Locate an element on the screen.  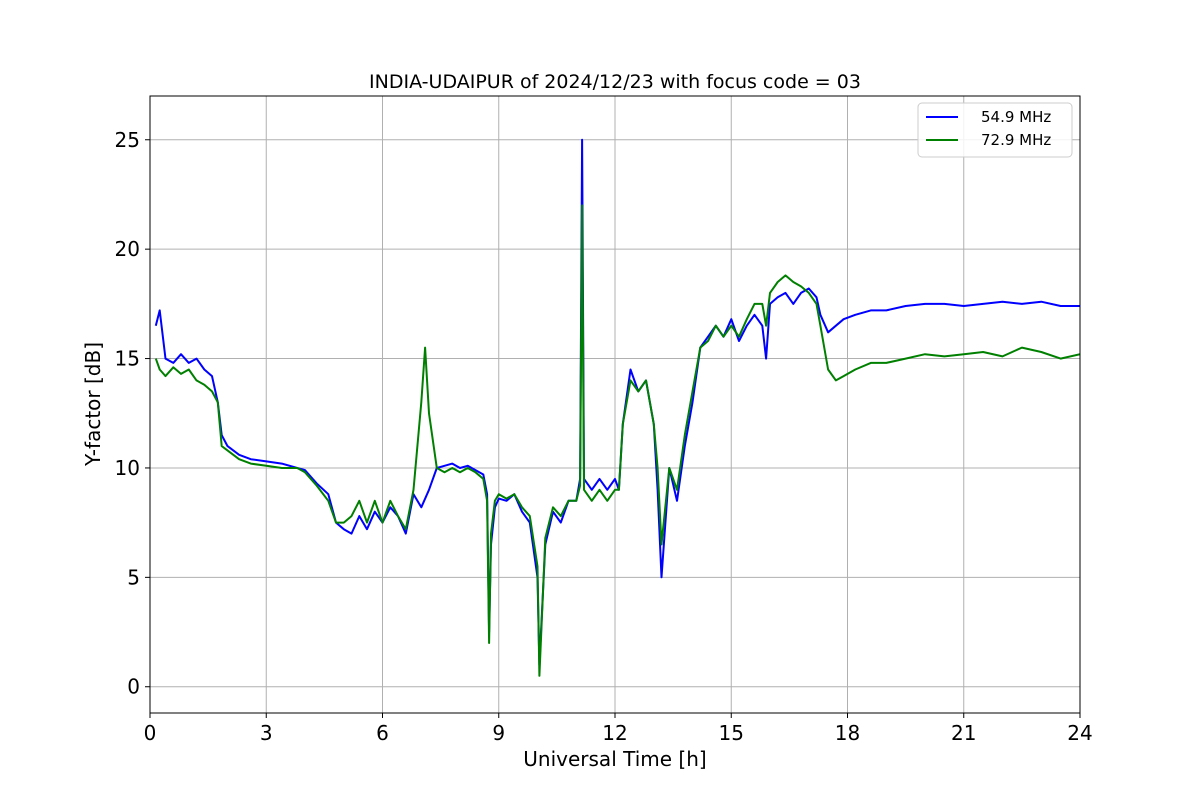
y-axis-label: Y-factor [dB] is located at coordinates (93, 404).